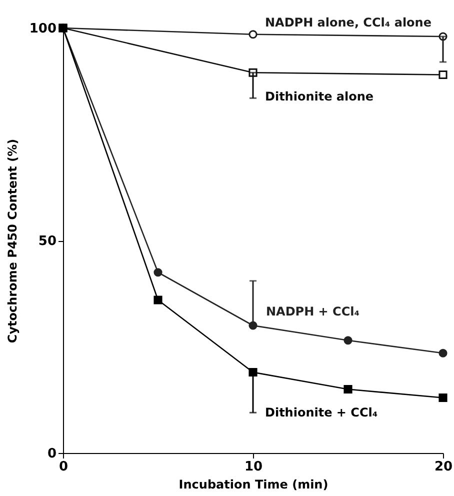 Image resolution: width=454 pixels, height=496 pixels. What do you see at coordinates (47, 241) in the screenshot?
I see `y-tick-label: 50` at bounding box center [47, 241].